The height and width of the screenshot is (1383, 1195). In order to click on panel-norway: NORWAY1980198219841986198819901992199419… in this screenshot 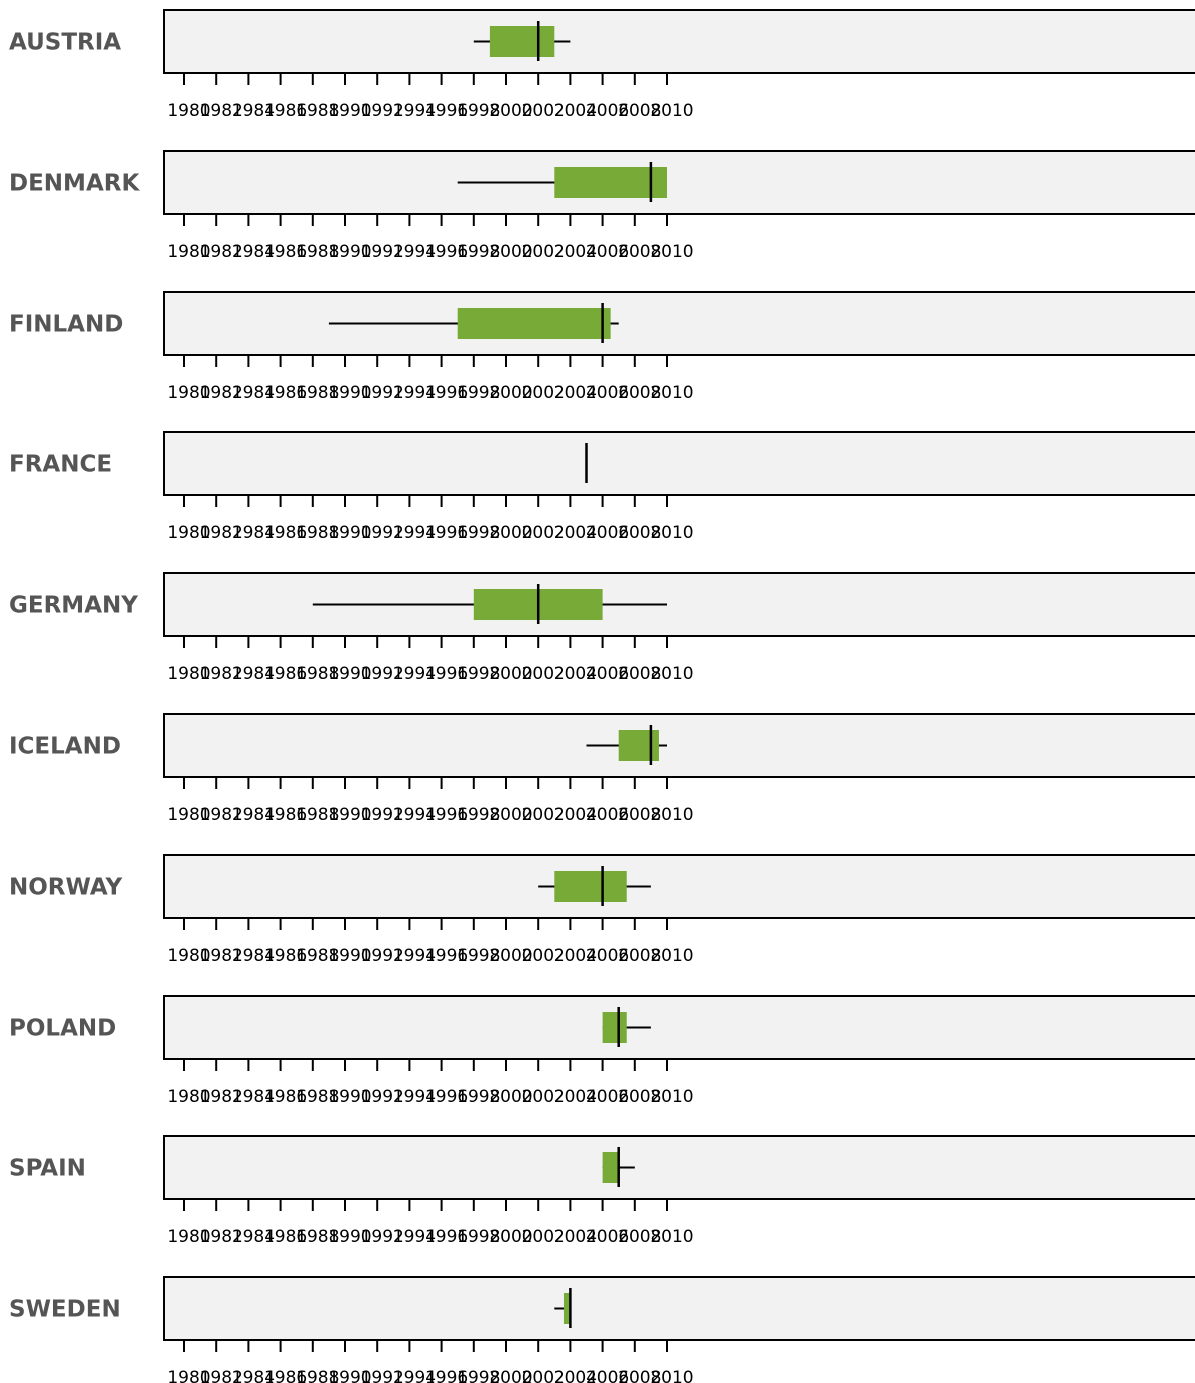, I will do `click(602, 910)`.